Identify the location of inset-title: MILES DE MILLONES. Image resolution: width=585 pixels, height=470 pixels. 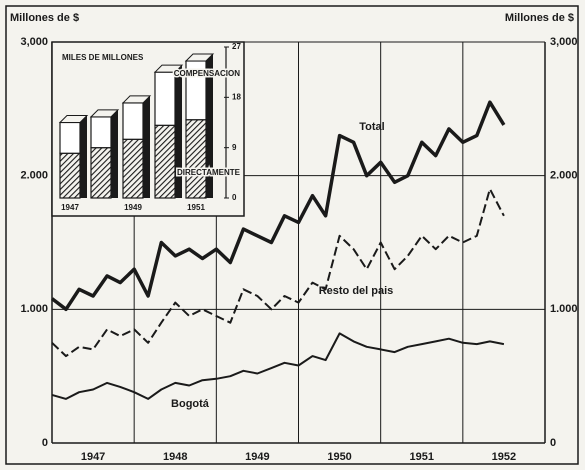
(103, 57).